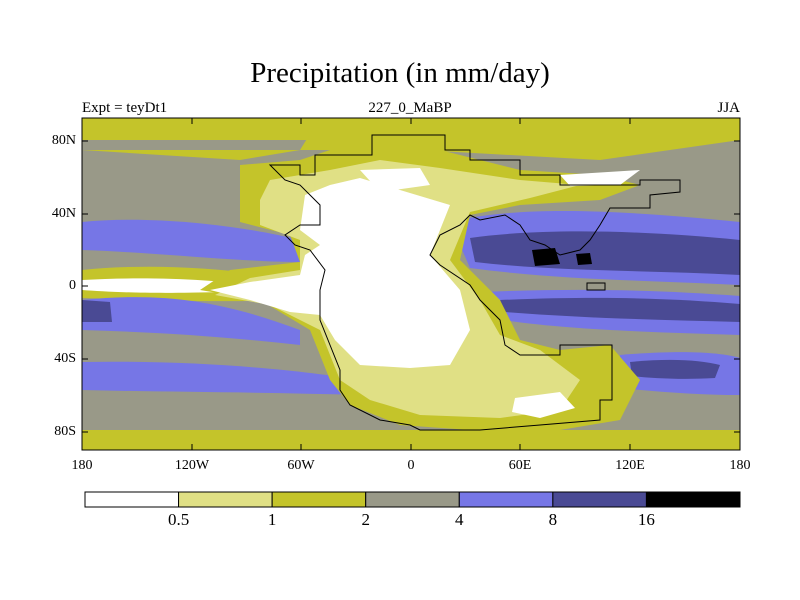  Describe the element at coordinates (192, 465) in the screenshot. I see `x-tick-label: 120W` at that location.